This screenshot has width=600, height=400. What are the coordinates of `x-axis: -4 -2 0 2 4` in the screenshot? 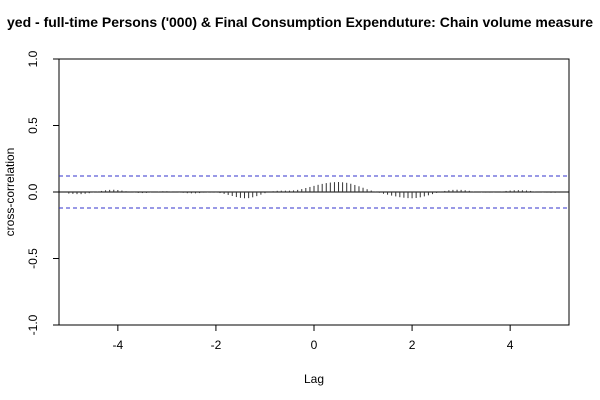 It's located at (313, 338).